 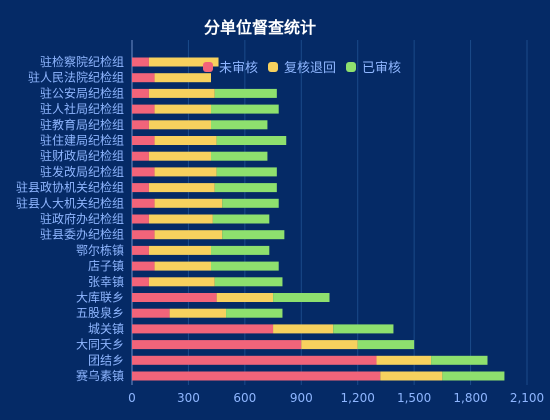 What do you see at coordinates (527, 398) in the screenshot?
I see `x-tick-label: 2,100` at bounding box center [527, 398].